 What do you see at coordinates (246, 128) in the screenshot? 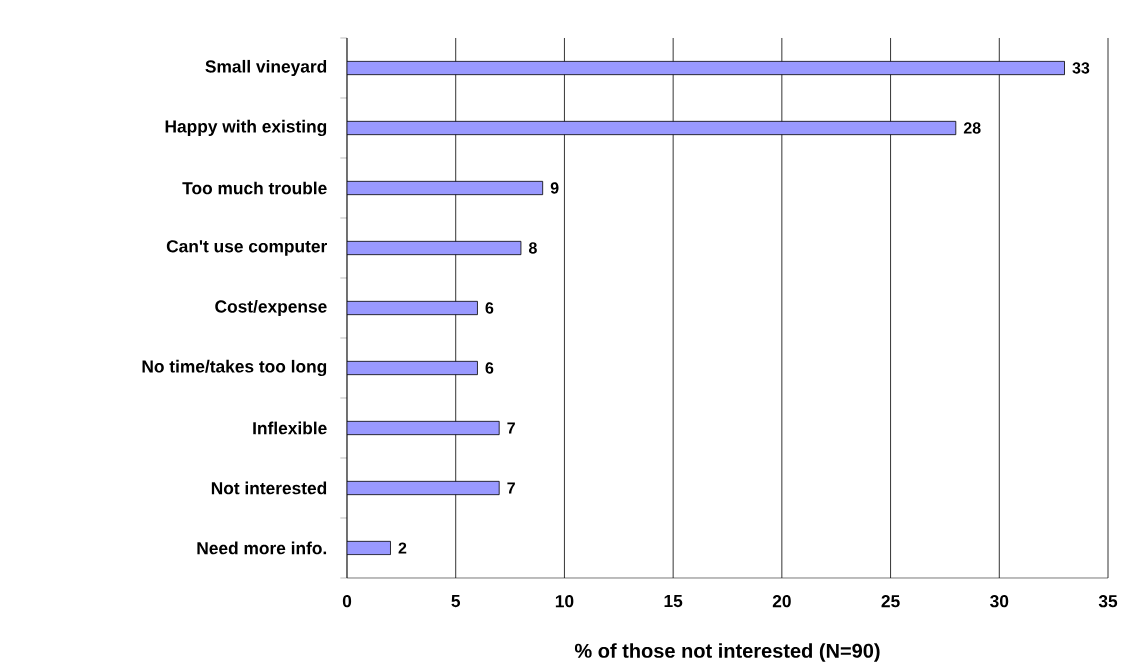
I see `y-tick-label: Happy with existing` at bounding box center [246, 128].